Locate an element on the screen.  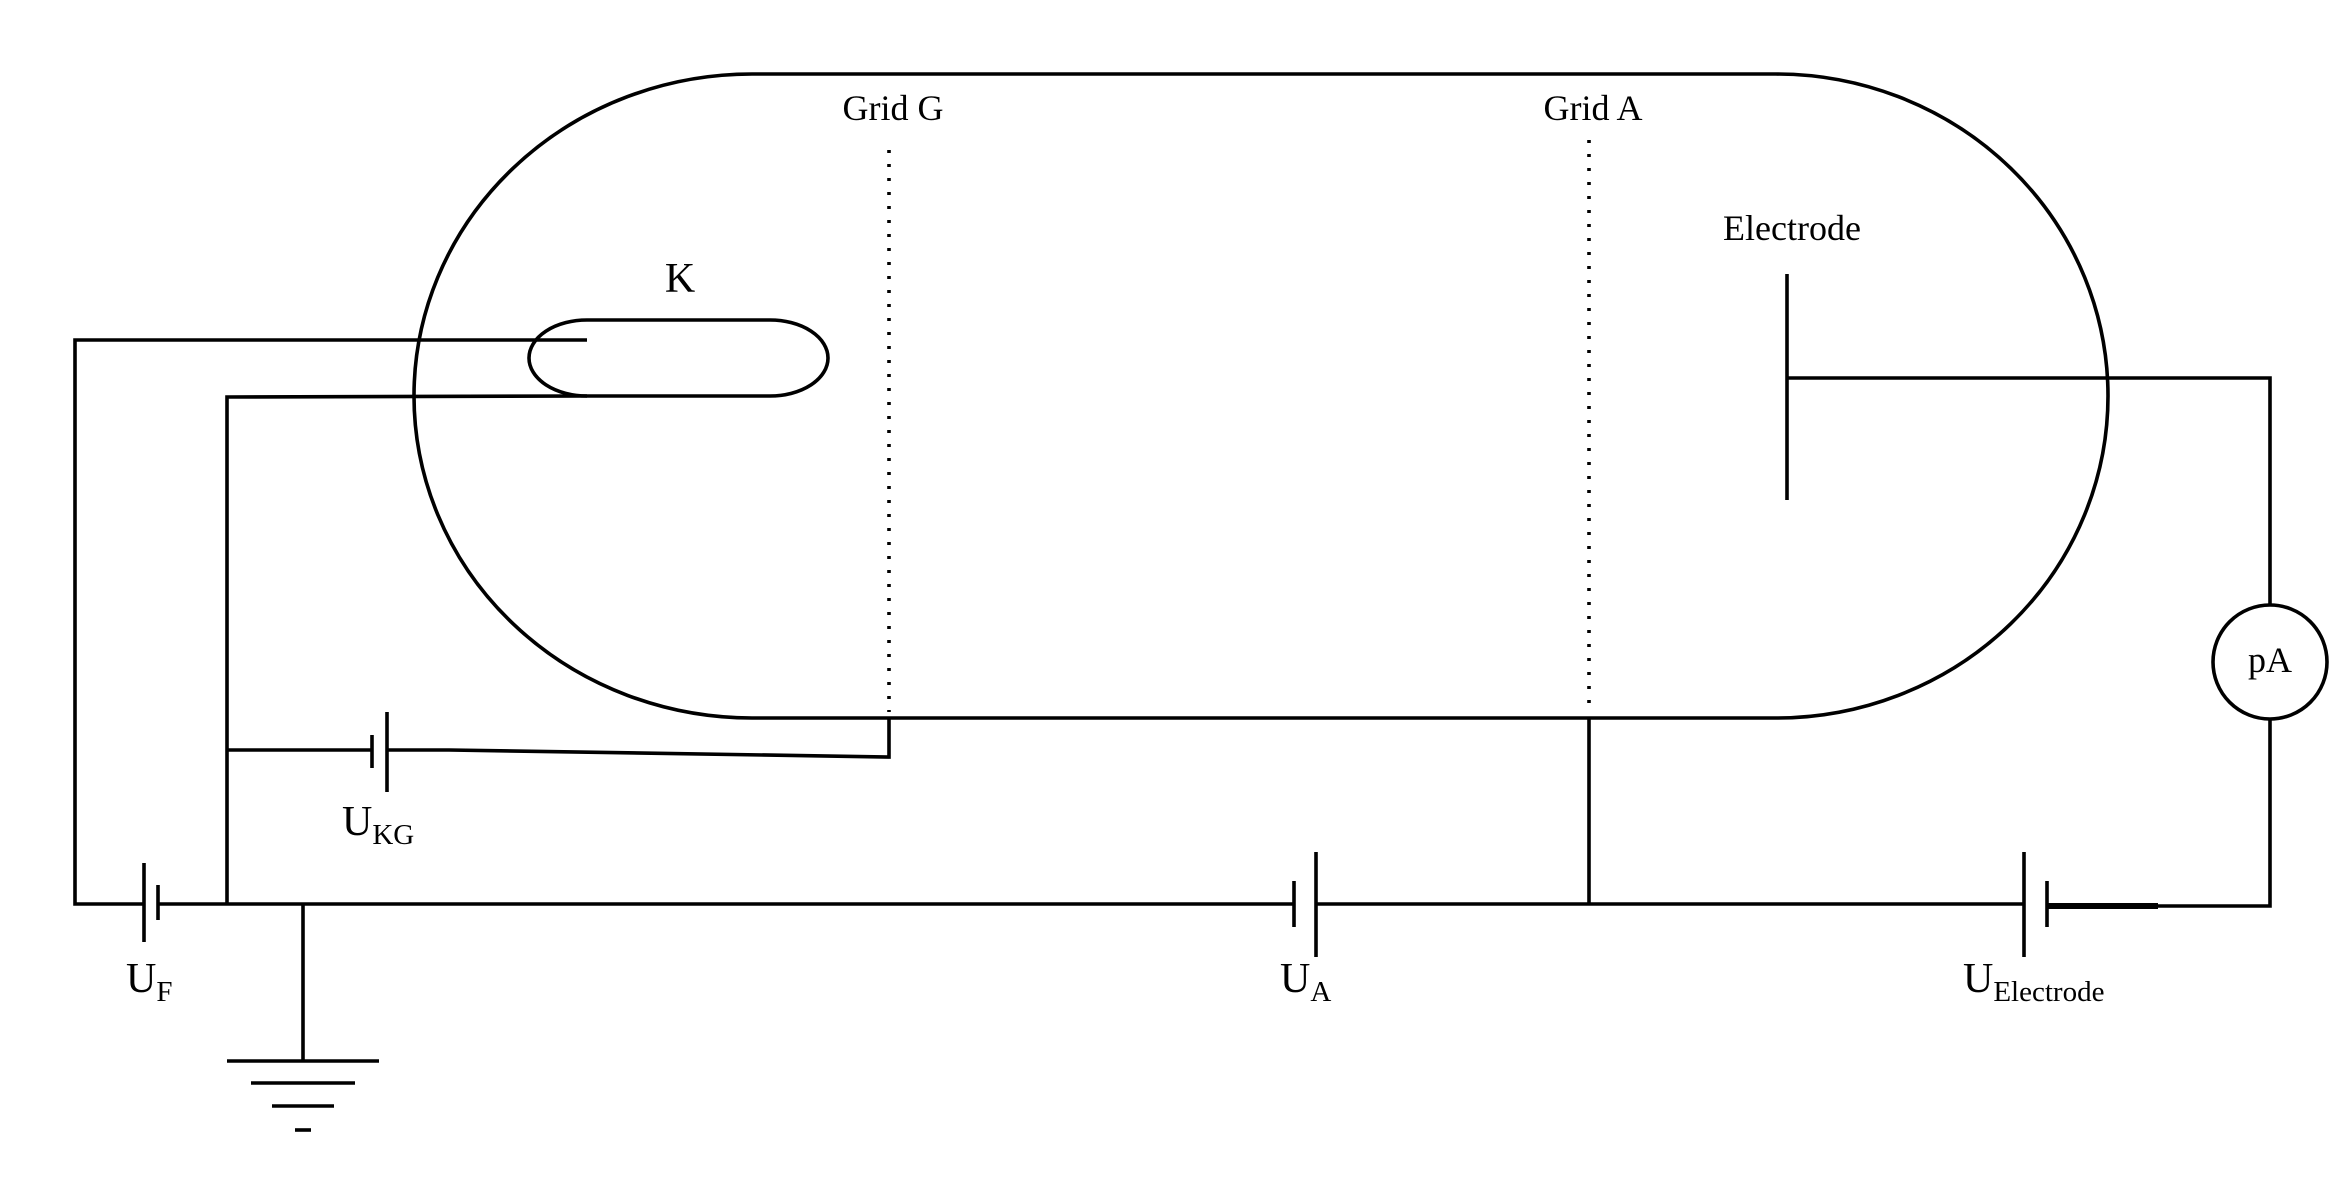
cathode-lead-outer is located at coordinates (330, 622).